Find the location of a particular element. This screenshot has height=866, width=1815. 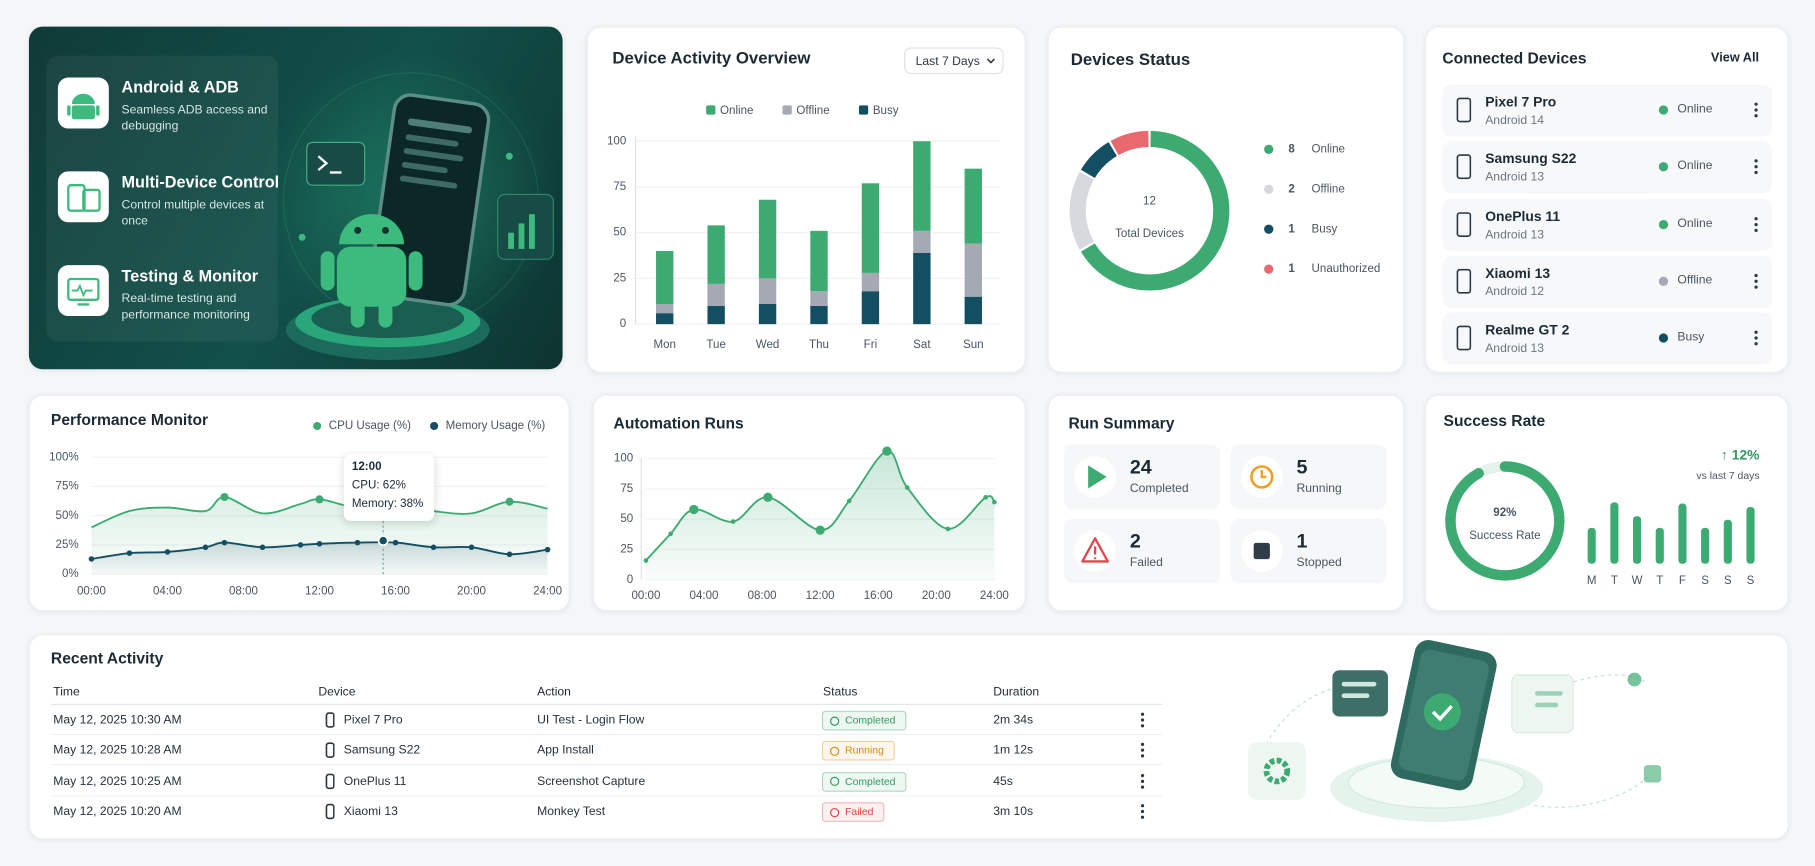

view-all-link: View All is located at coordinates (1735, 57).